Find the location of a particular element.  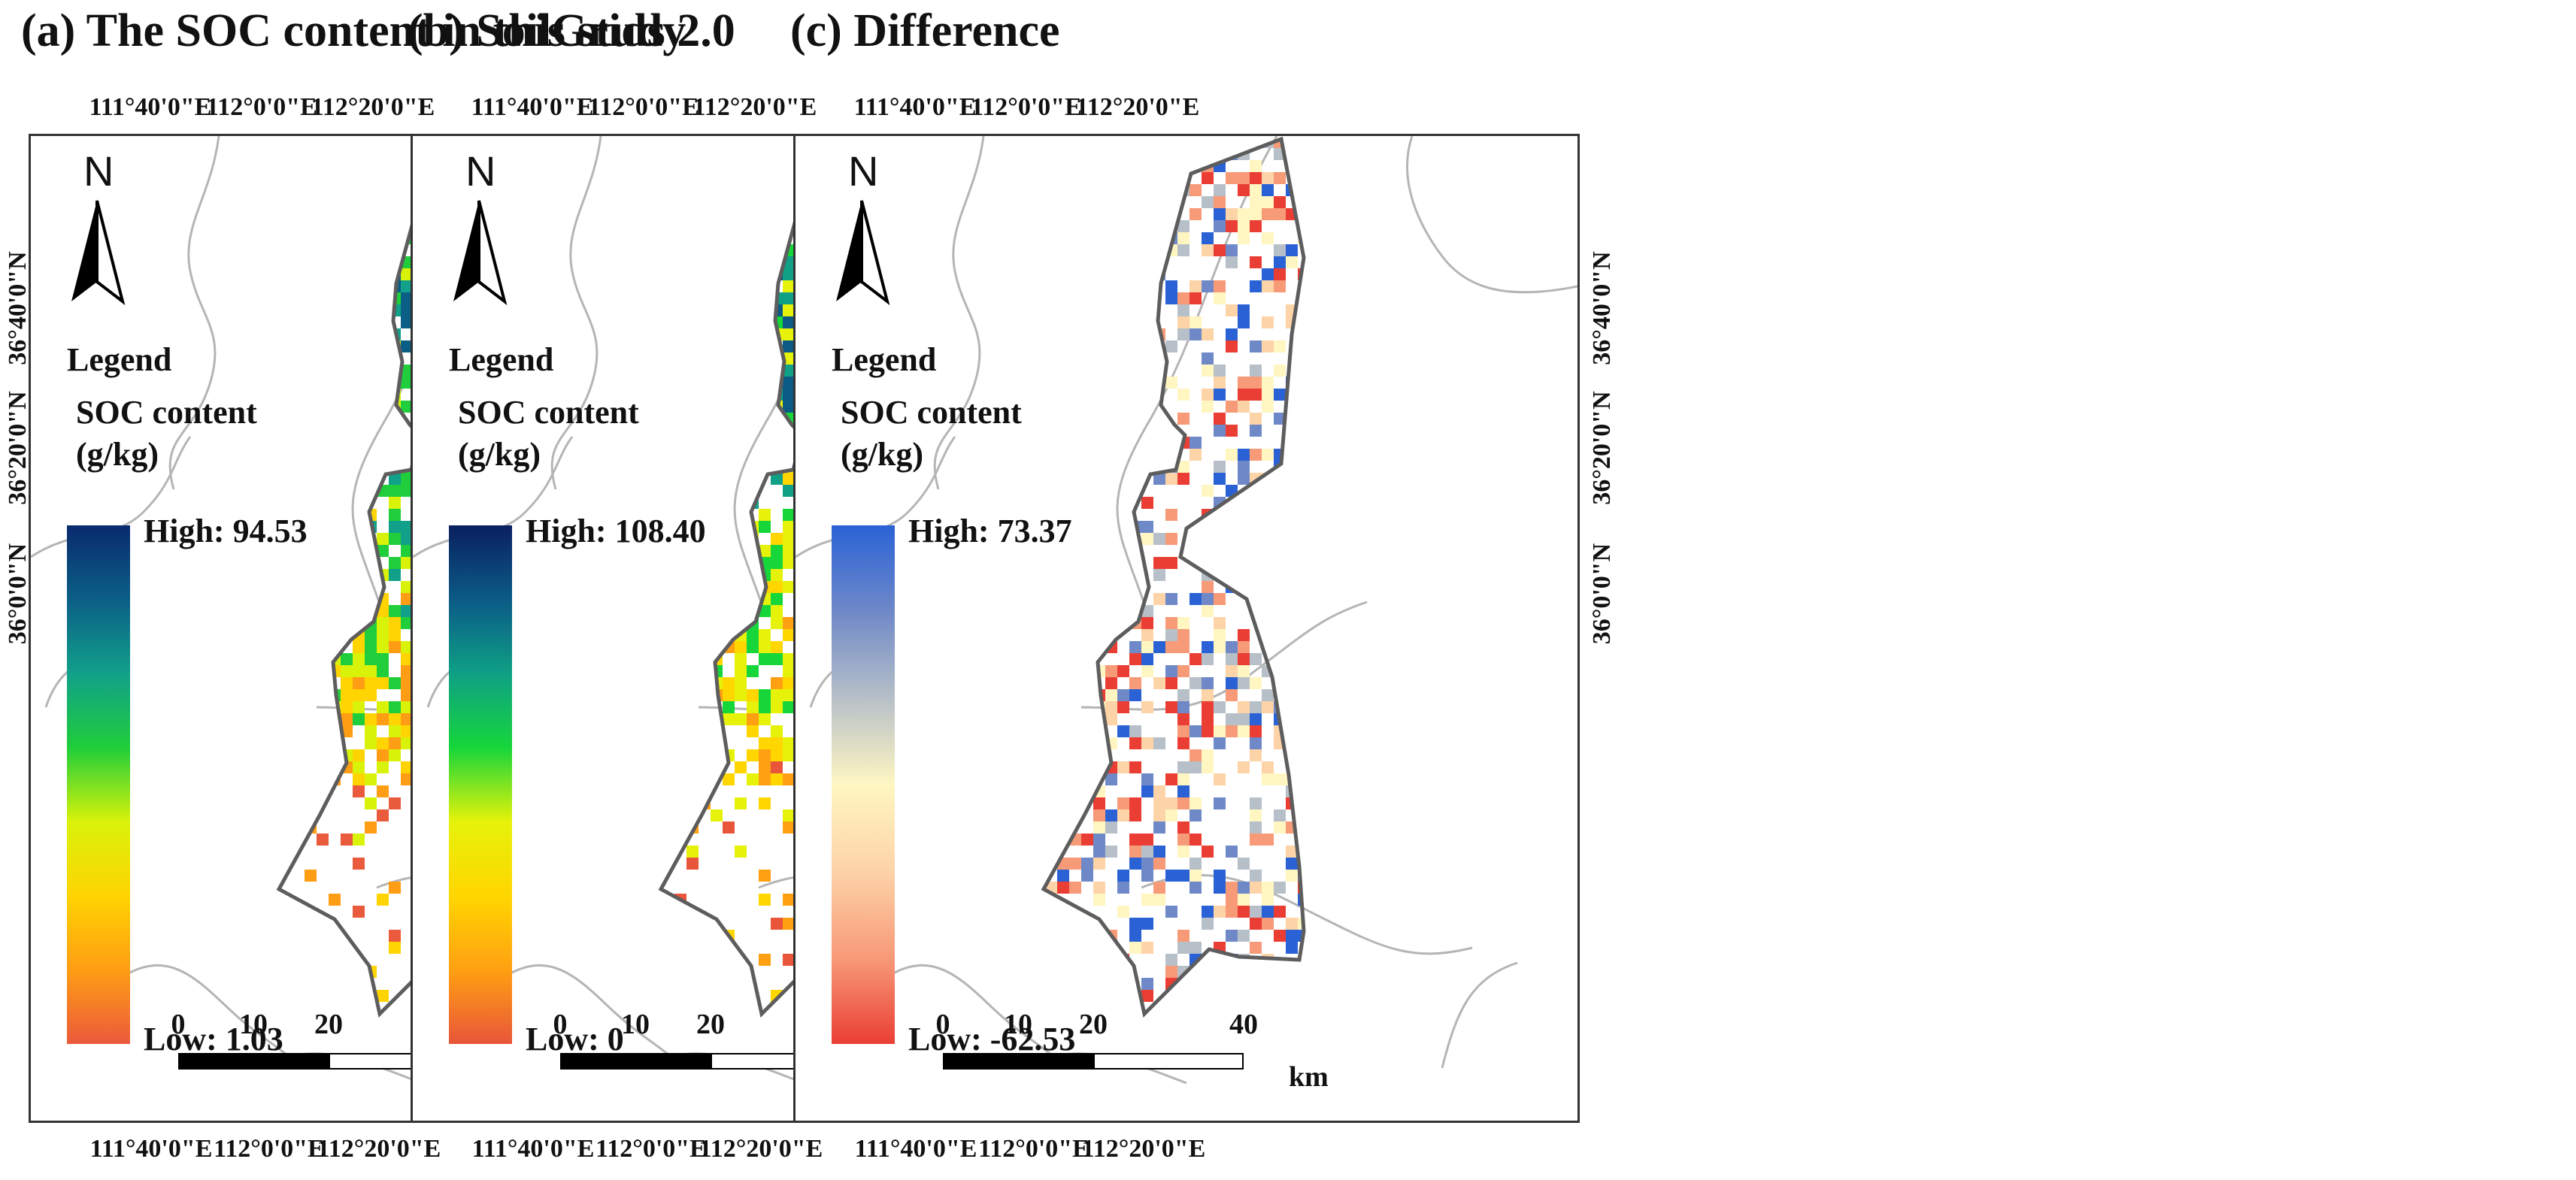

legend-high-label: High: 73.37 is located at coordinates (990, 531).